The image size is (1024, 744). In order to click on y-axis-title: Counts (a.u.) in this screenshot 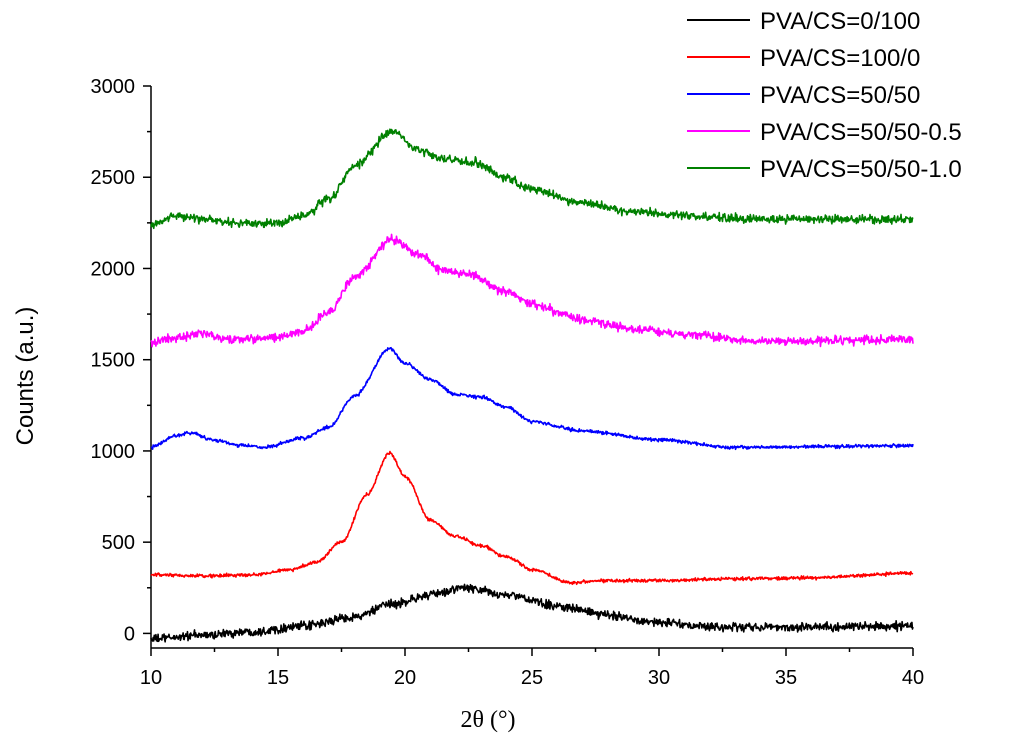, I will do `click(25, 376)`.